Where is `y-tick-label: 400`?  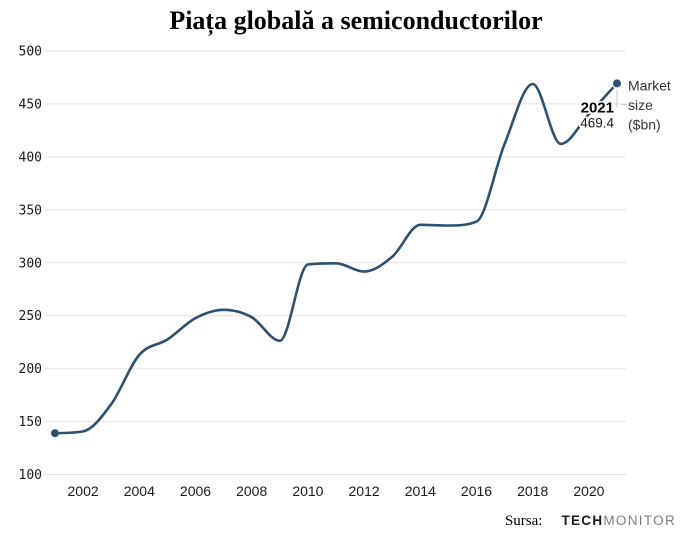 y-tick-label: 400 is located at coordinates (30, 157).